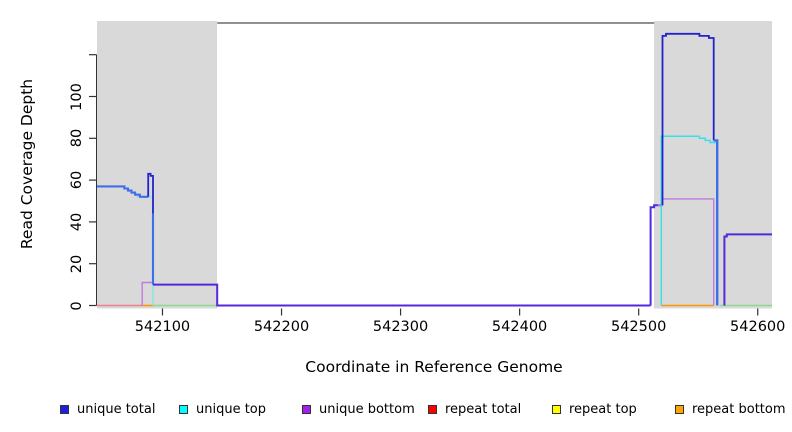 The image size is (792, 432). I want to click on series-segment-unique-total-left-spike, so click(150, 193).